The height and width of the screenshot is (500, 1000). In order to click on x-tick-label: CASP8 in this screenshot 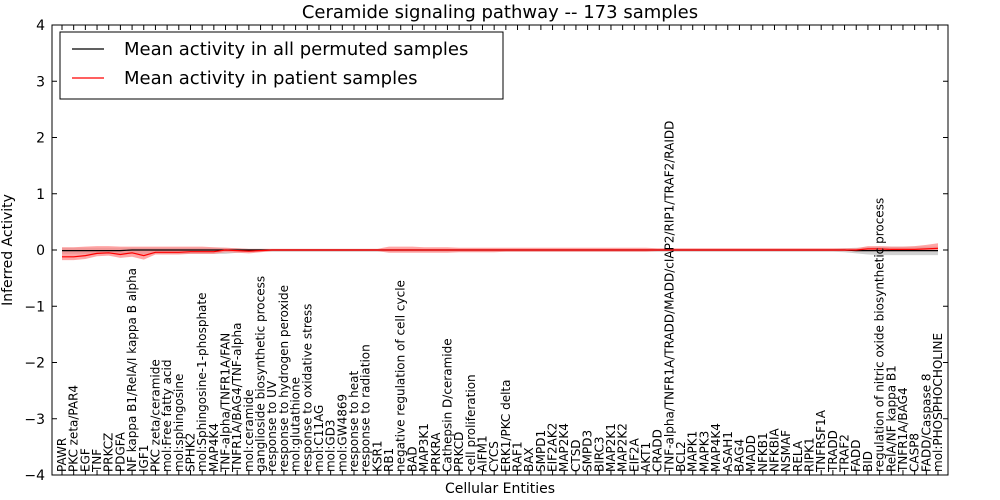, I will do `click(915, 452)`.